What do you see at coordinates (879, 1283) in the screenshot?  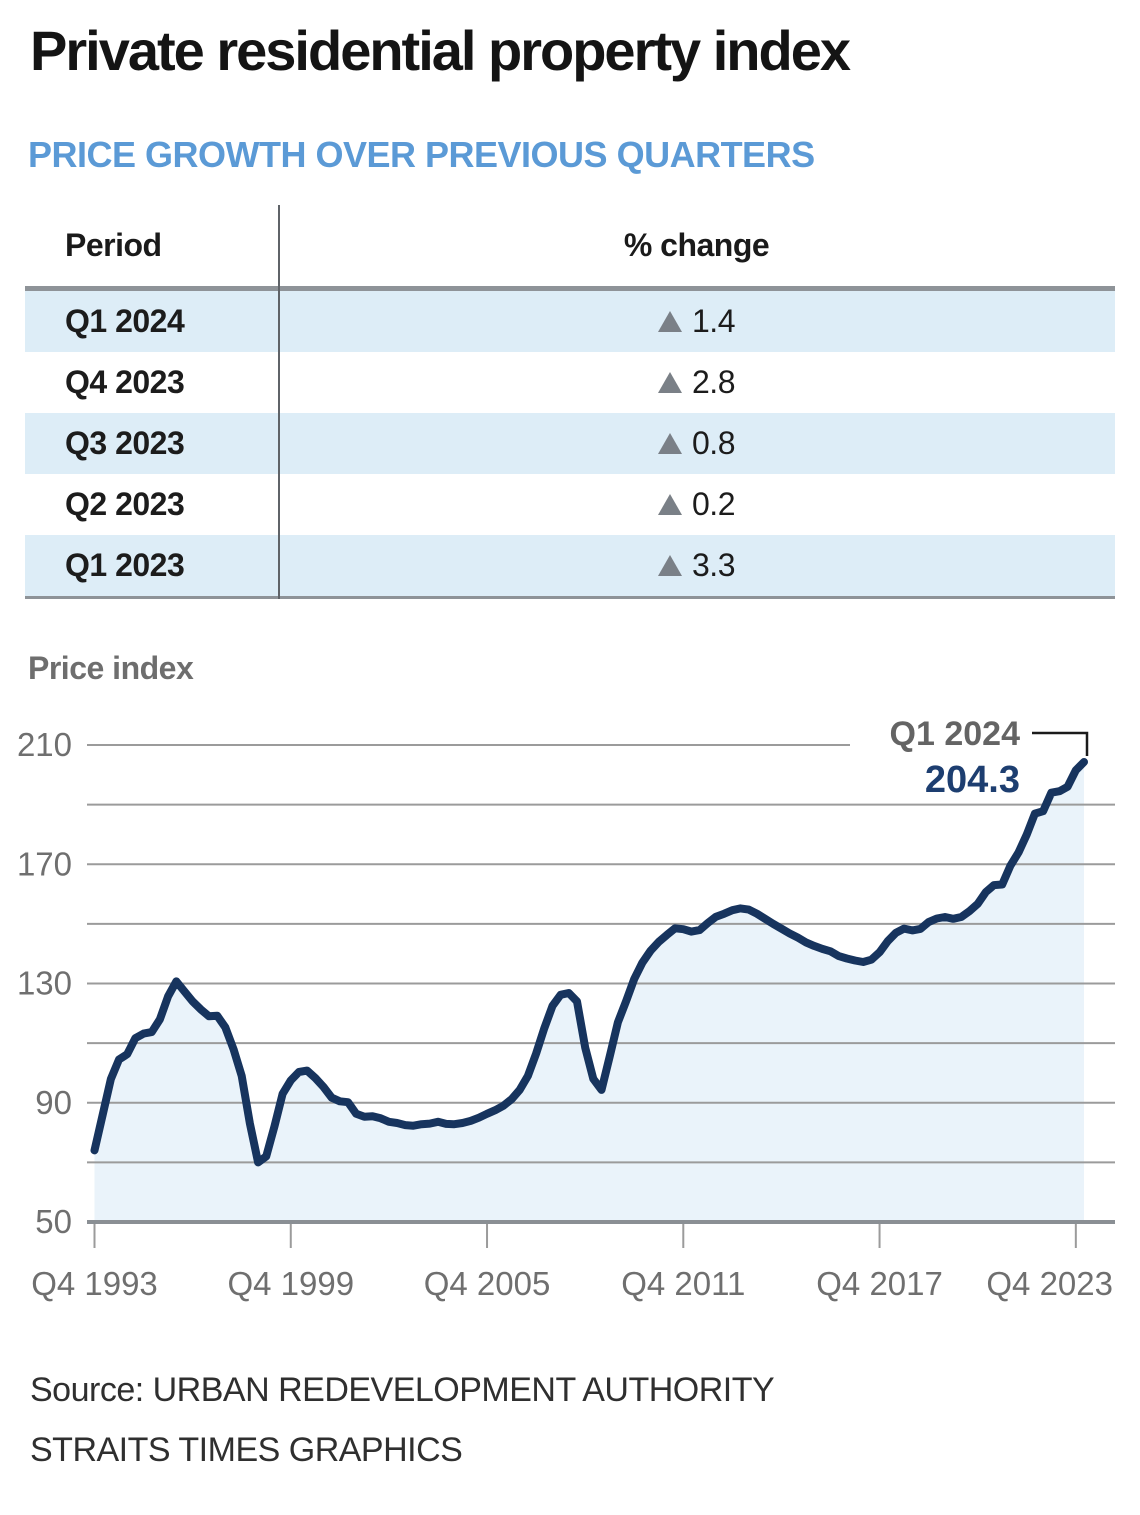 I see `x-axis-label: Q4 2017` at bounding box center [879, 1283].